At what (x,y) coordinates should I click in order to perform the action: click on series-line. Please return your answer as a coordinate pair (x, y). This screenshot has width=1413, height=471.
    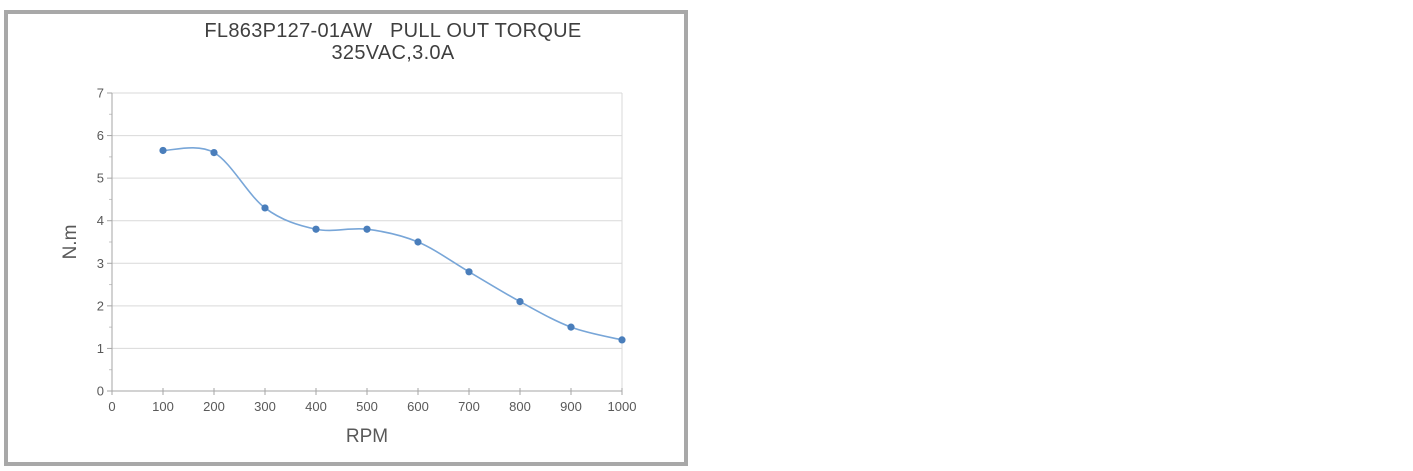
    Looking at the image, I should click on (392, 244).